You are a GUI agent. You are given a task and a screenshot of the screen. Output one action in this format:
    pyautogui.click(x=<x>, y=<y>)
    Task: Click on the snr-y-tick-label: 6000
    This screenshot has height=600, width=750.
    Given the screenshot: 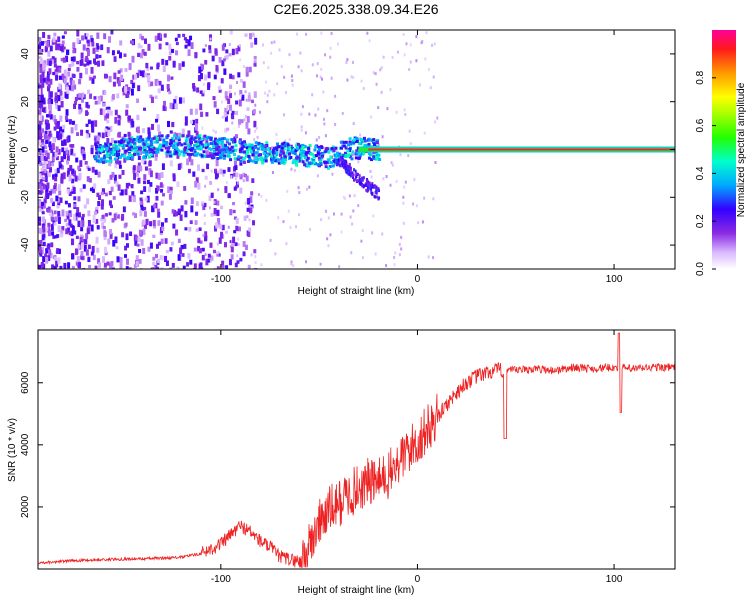 What is the action you would take?
    pyautogui.click(x=25, y=382)
    